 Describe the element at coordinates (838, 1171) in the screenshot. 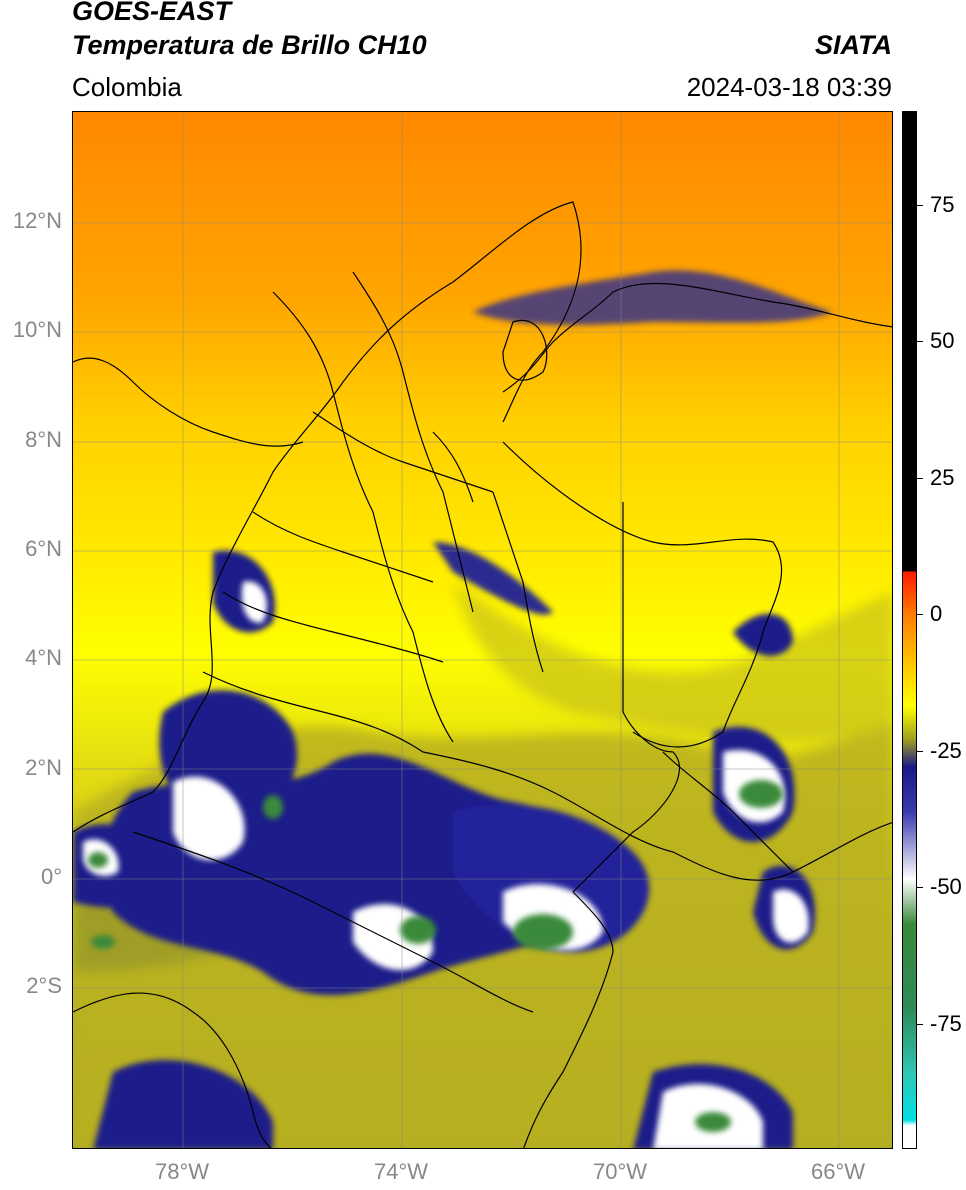

I see `lon-tick-66w: 66°W` at that location.